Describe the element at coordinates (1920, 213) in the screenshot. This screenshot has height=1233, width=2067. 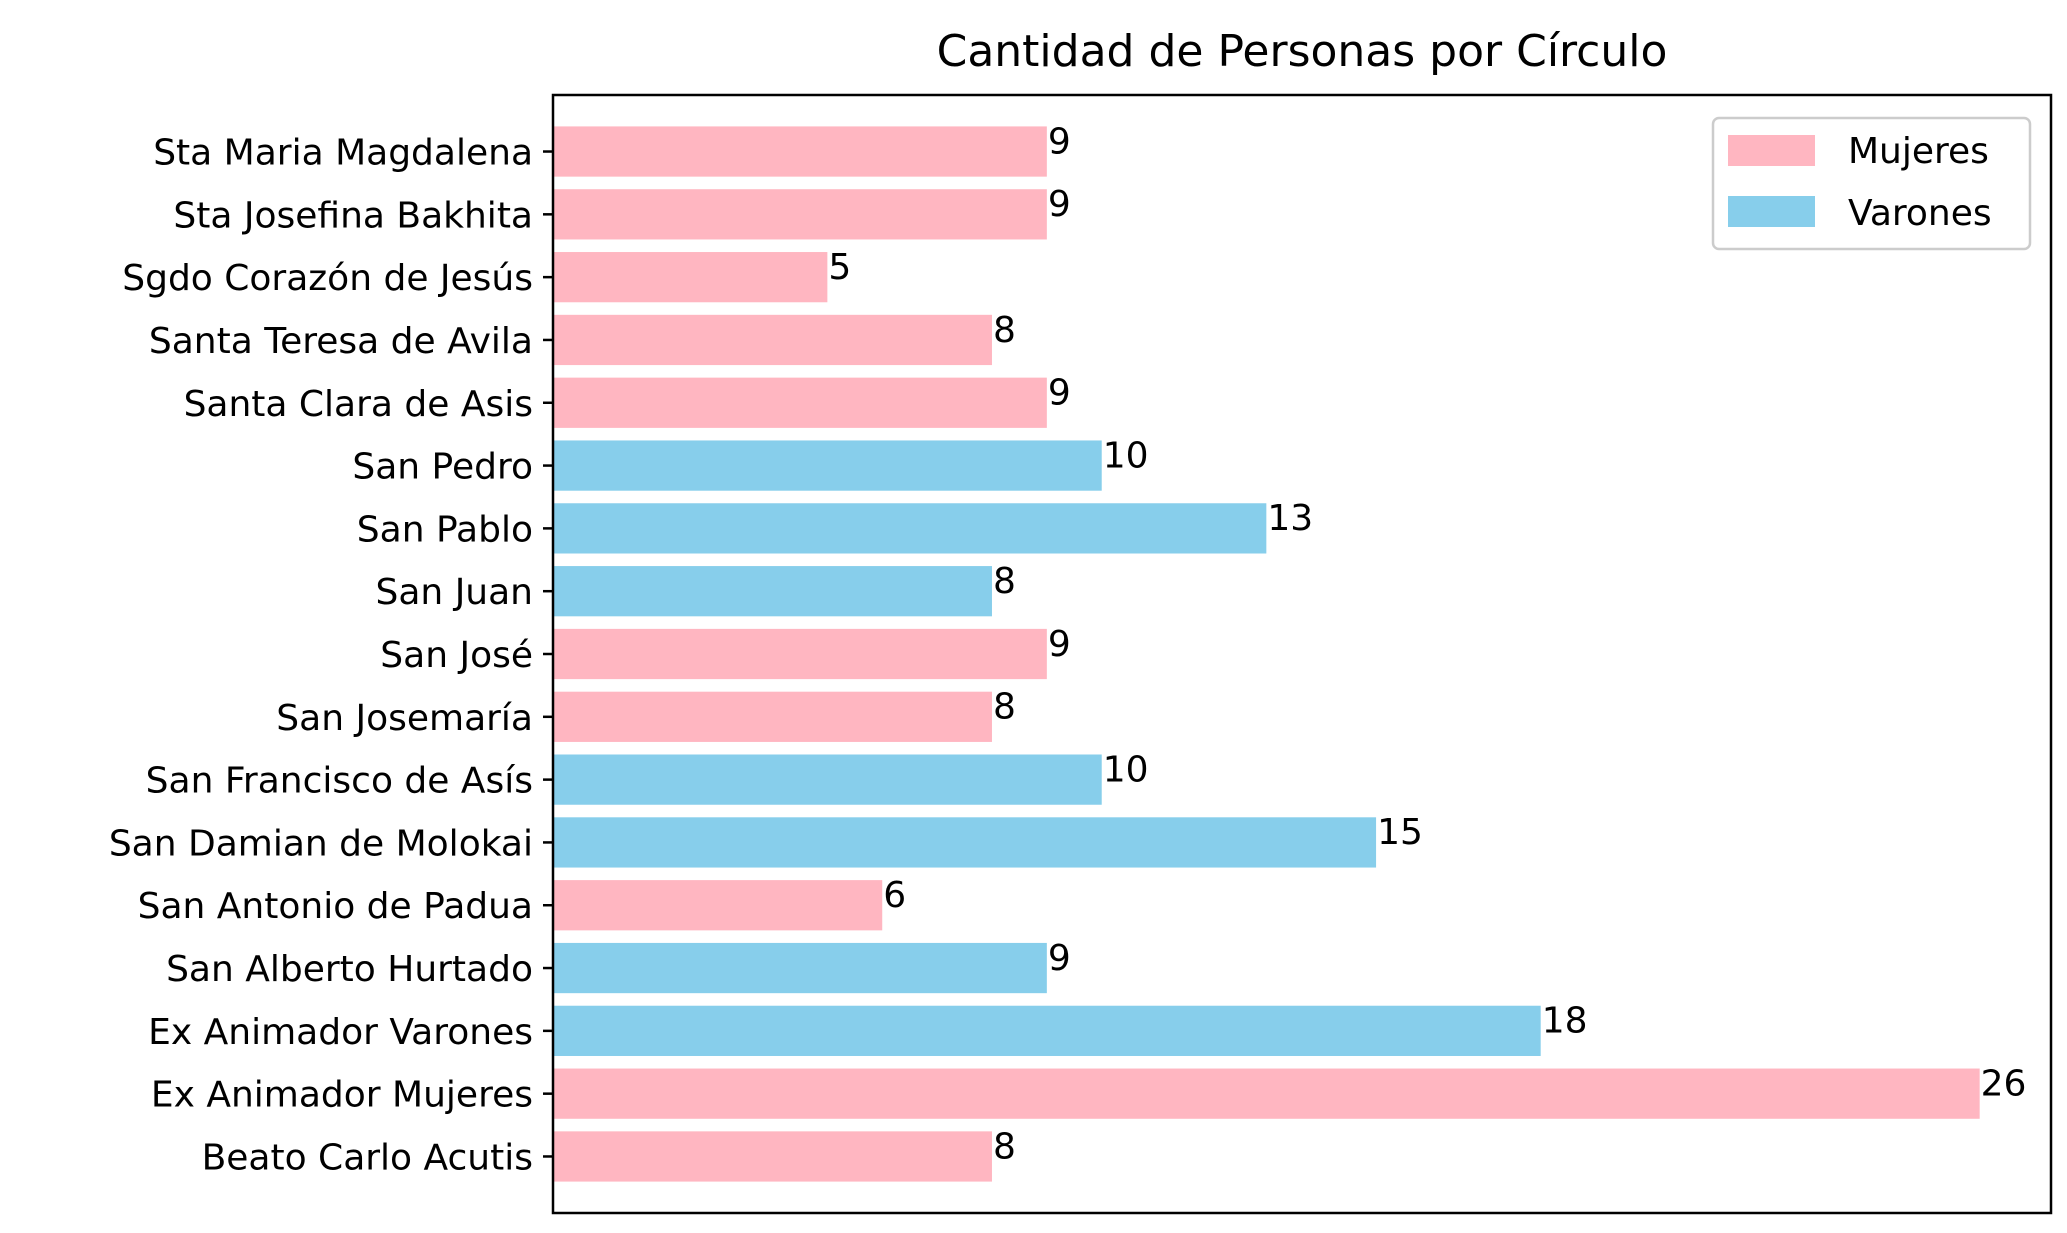
I see `legend-label-varones: Varones` at that location.